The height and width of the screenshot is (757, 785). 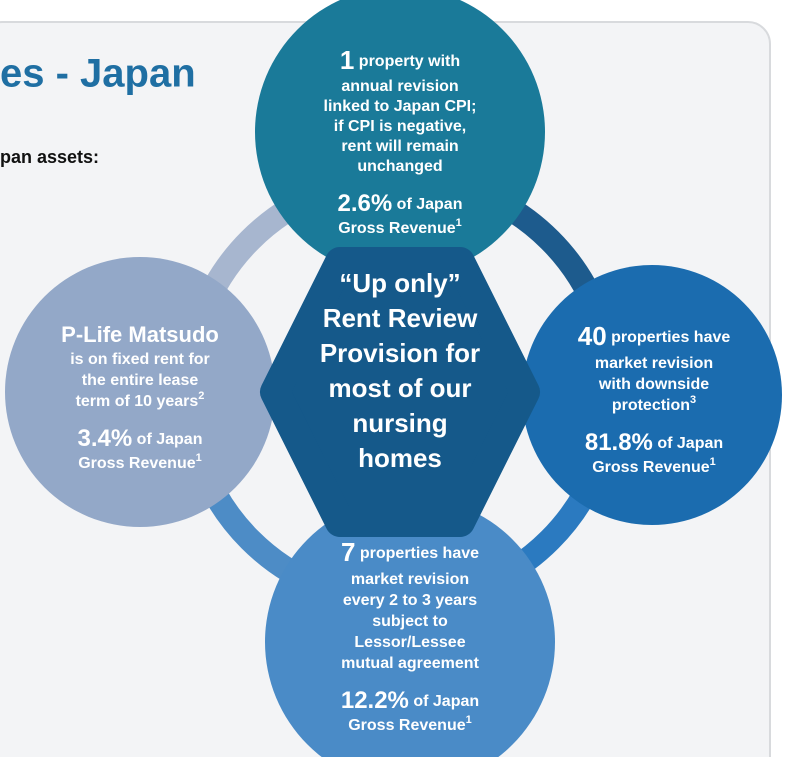 I want to click on center-shape, so click(x=400, y=392).